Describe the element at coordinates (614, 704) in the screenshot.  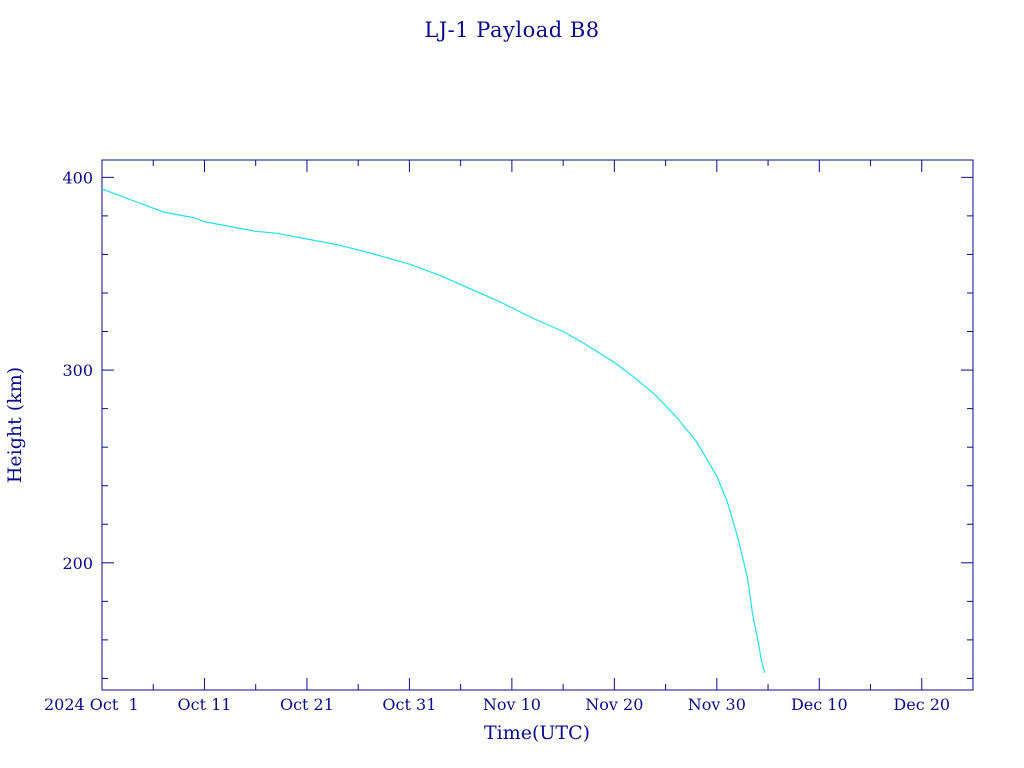
I see `x-tick-label: Nov 20` at that location.